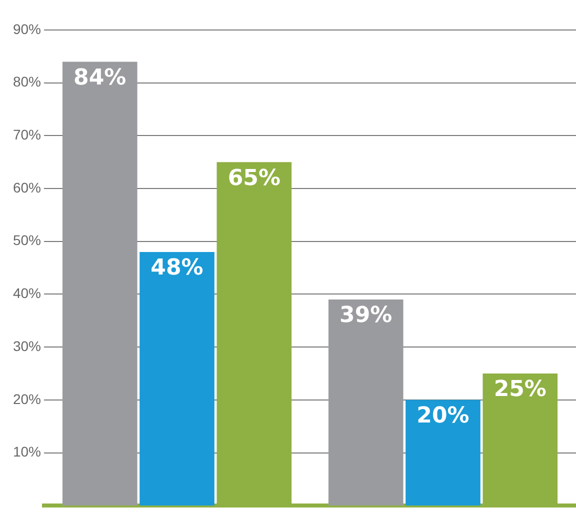 The width and height of the screenshot is (576, 526). I want to click on data-label: 39%, so click(366, 315).